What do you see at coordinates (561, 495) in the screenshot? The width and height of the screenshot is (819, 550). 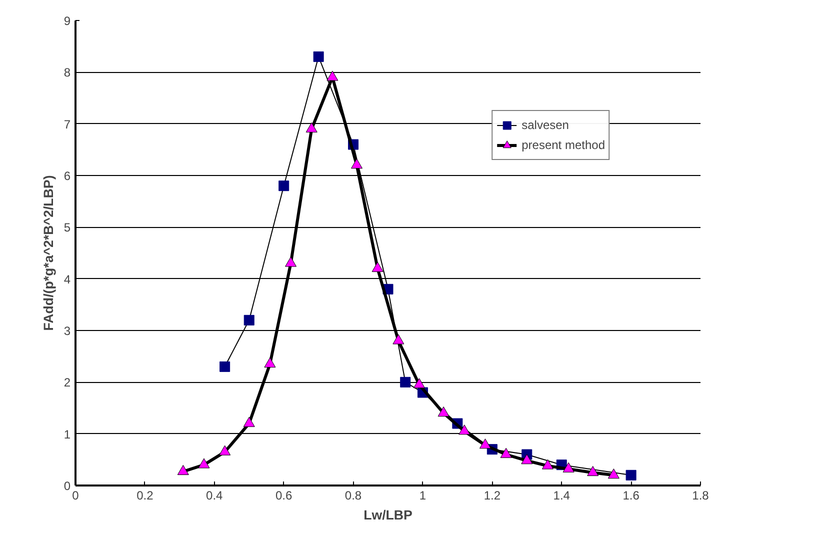 I see `x-tick-label: 1.4` at bounding box center [561, 495].